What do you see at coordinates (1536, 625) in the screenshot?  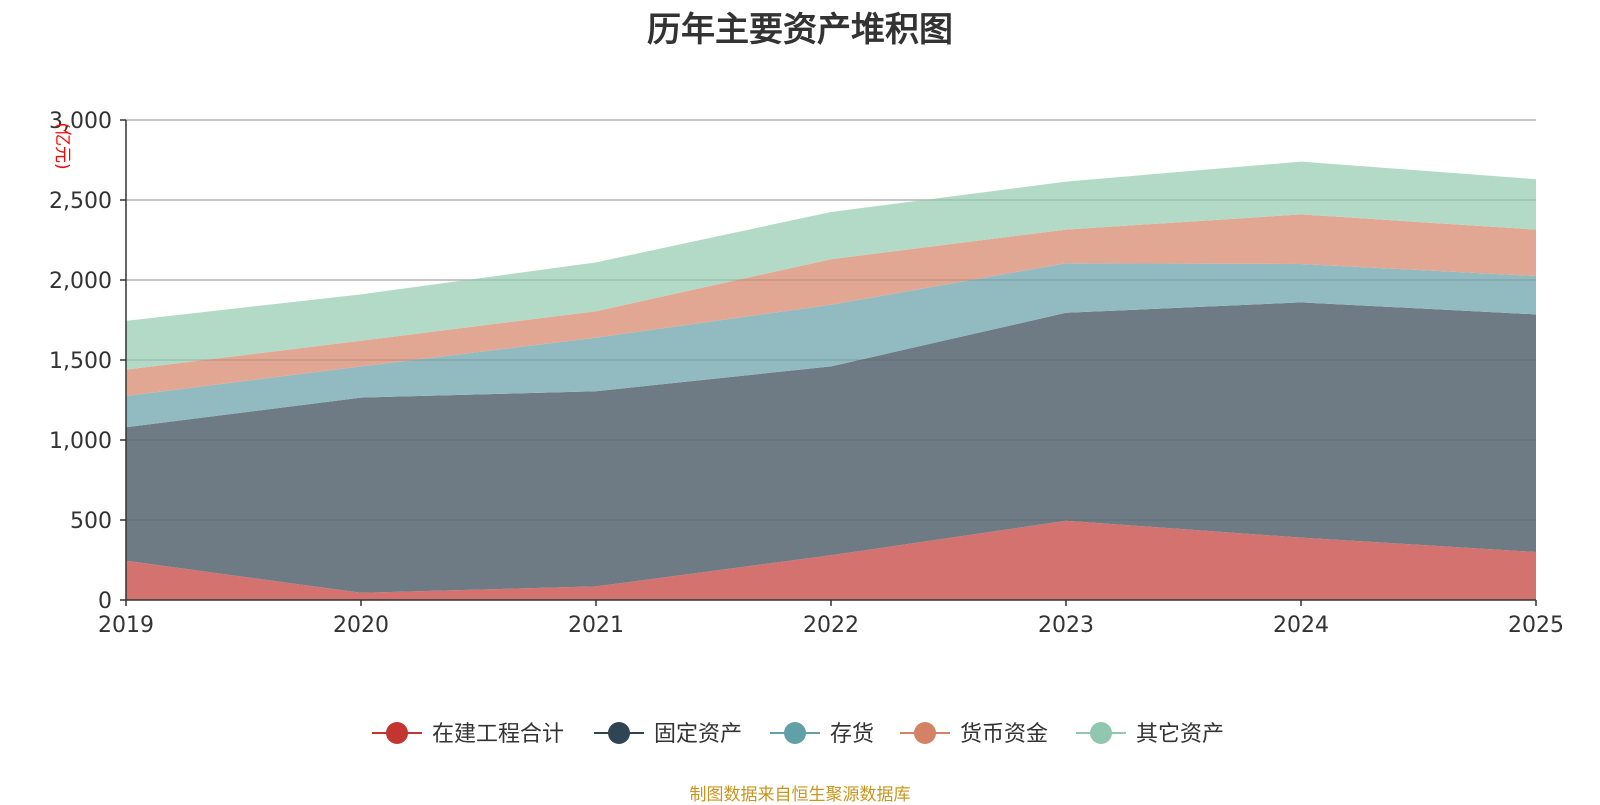 I see `x-tick-label: 2025` at bounding box center [1536, 625].